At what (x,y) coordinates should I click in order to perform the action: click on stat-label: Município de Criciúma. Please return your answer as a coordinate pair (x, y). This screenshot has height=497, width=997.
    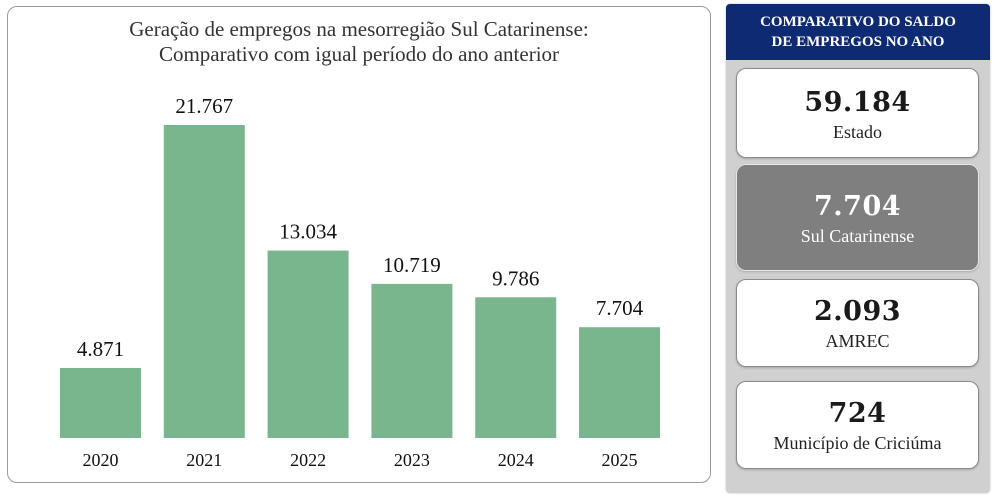
    Looking at the image, I should click on (857, 443).